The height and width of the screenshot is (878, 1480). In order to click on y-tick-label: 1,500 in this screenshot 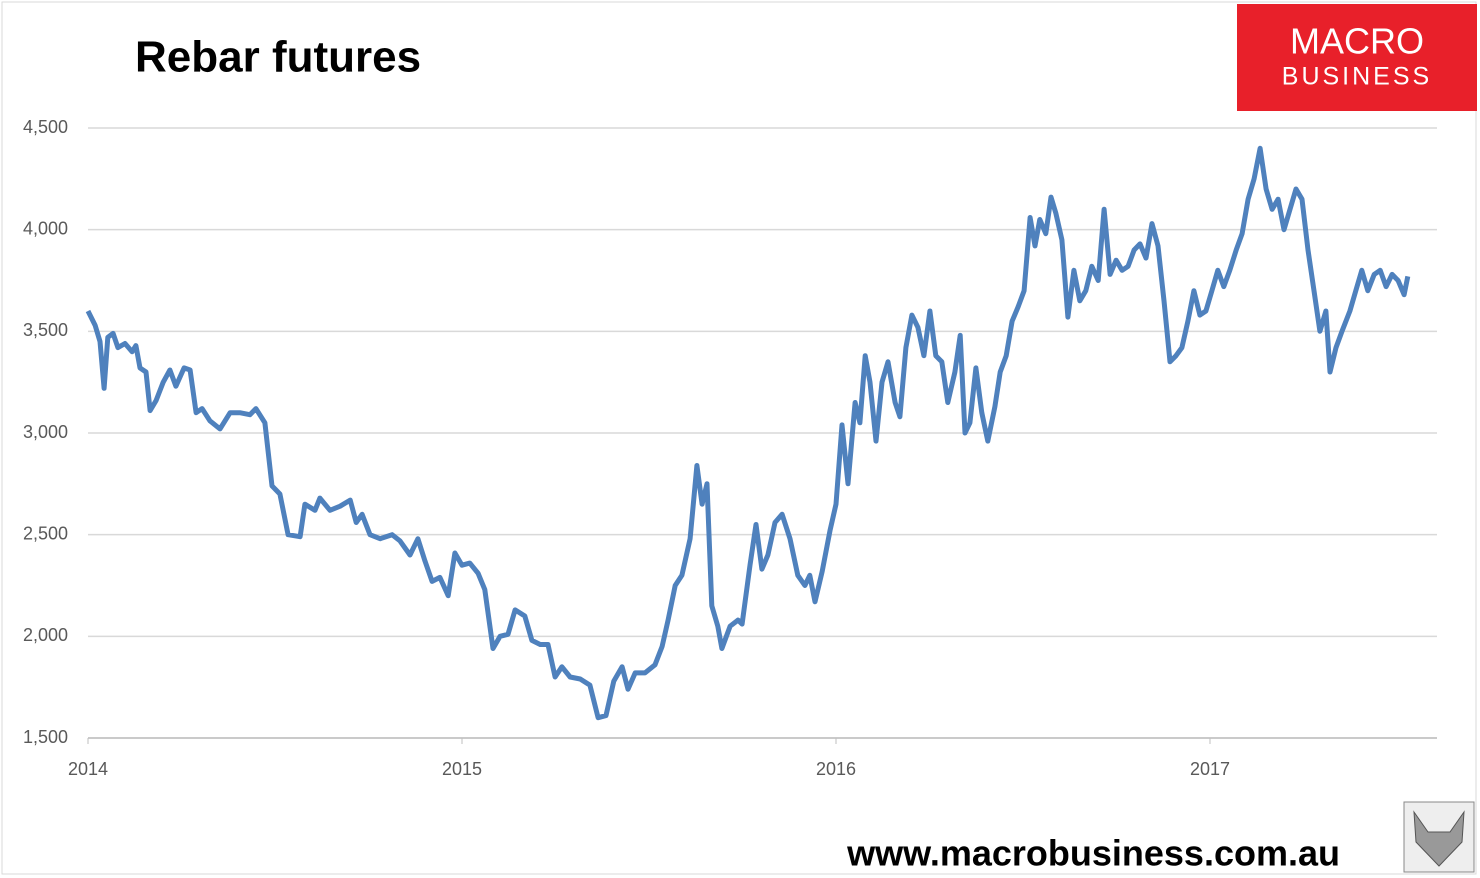, I will do `click(45, 737)`.